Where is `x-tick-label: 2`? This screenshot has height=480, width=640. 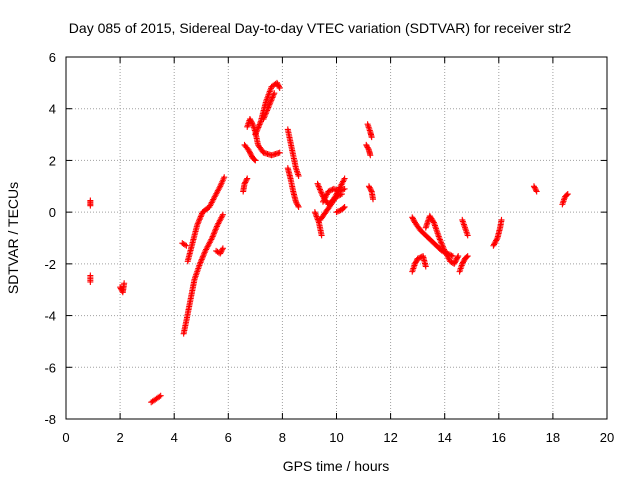
x-tick-label: 2 is located at coordinates (119, 437).